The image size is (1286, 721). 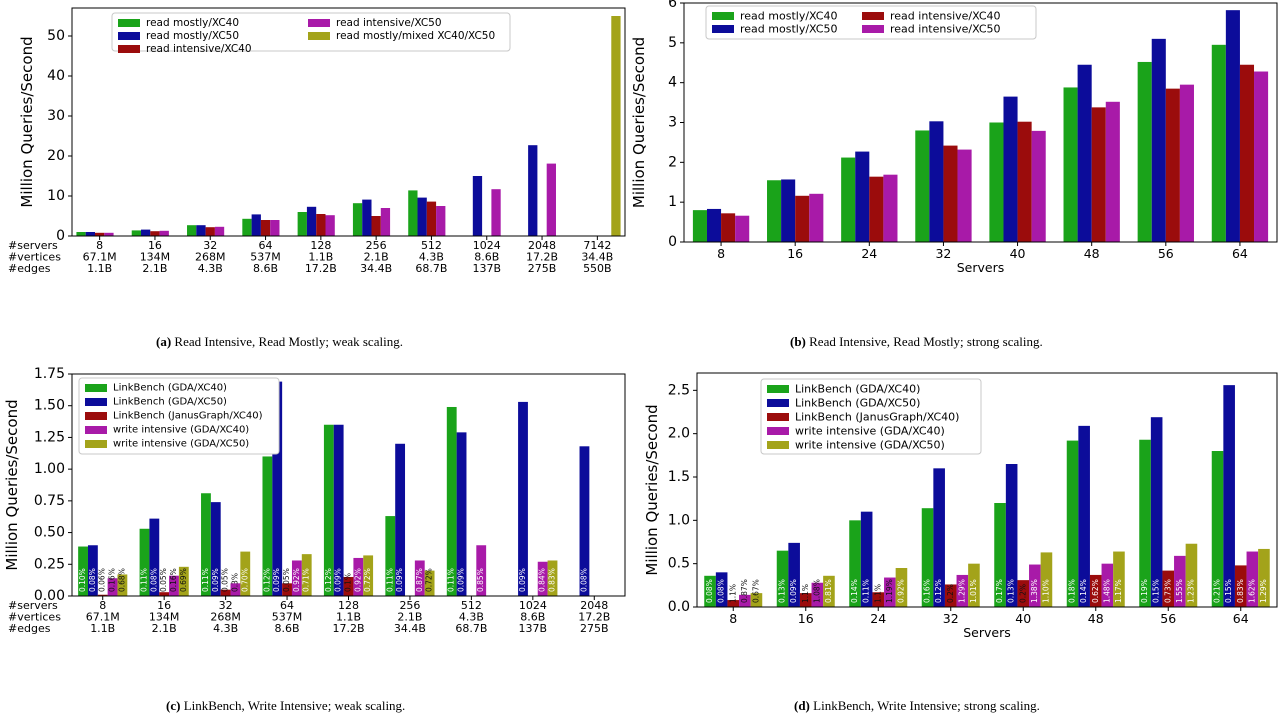 What do you see at coordinates (816, 591) in the screenshot?
I see `bar-value-label: 1.08%` at bounding box center [816, 591].